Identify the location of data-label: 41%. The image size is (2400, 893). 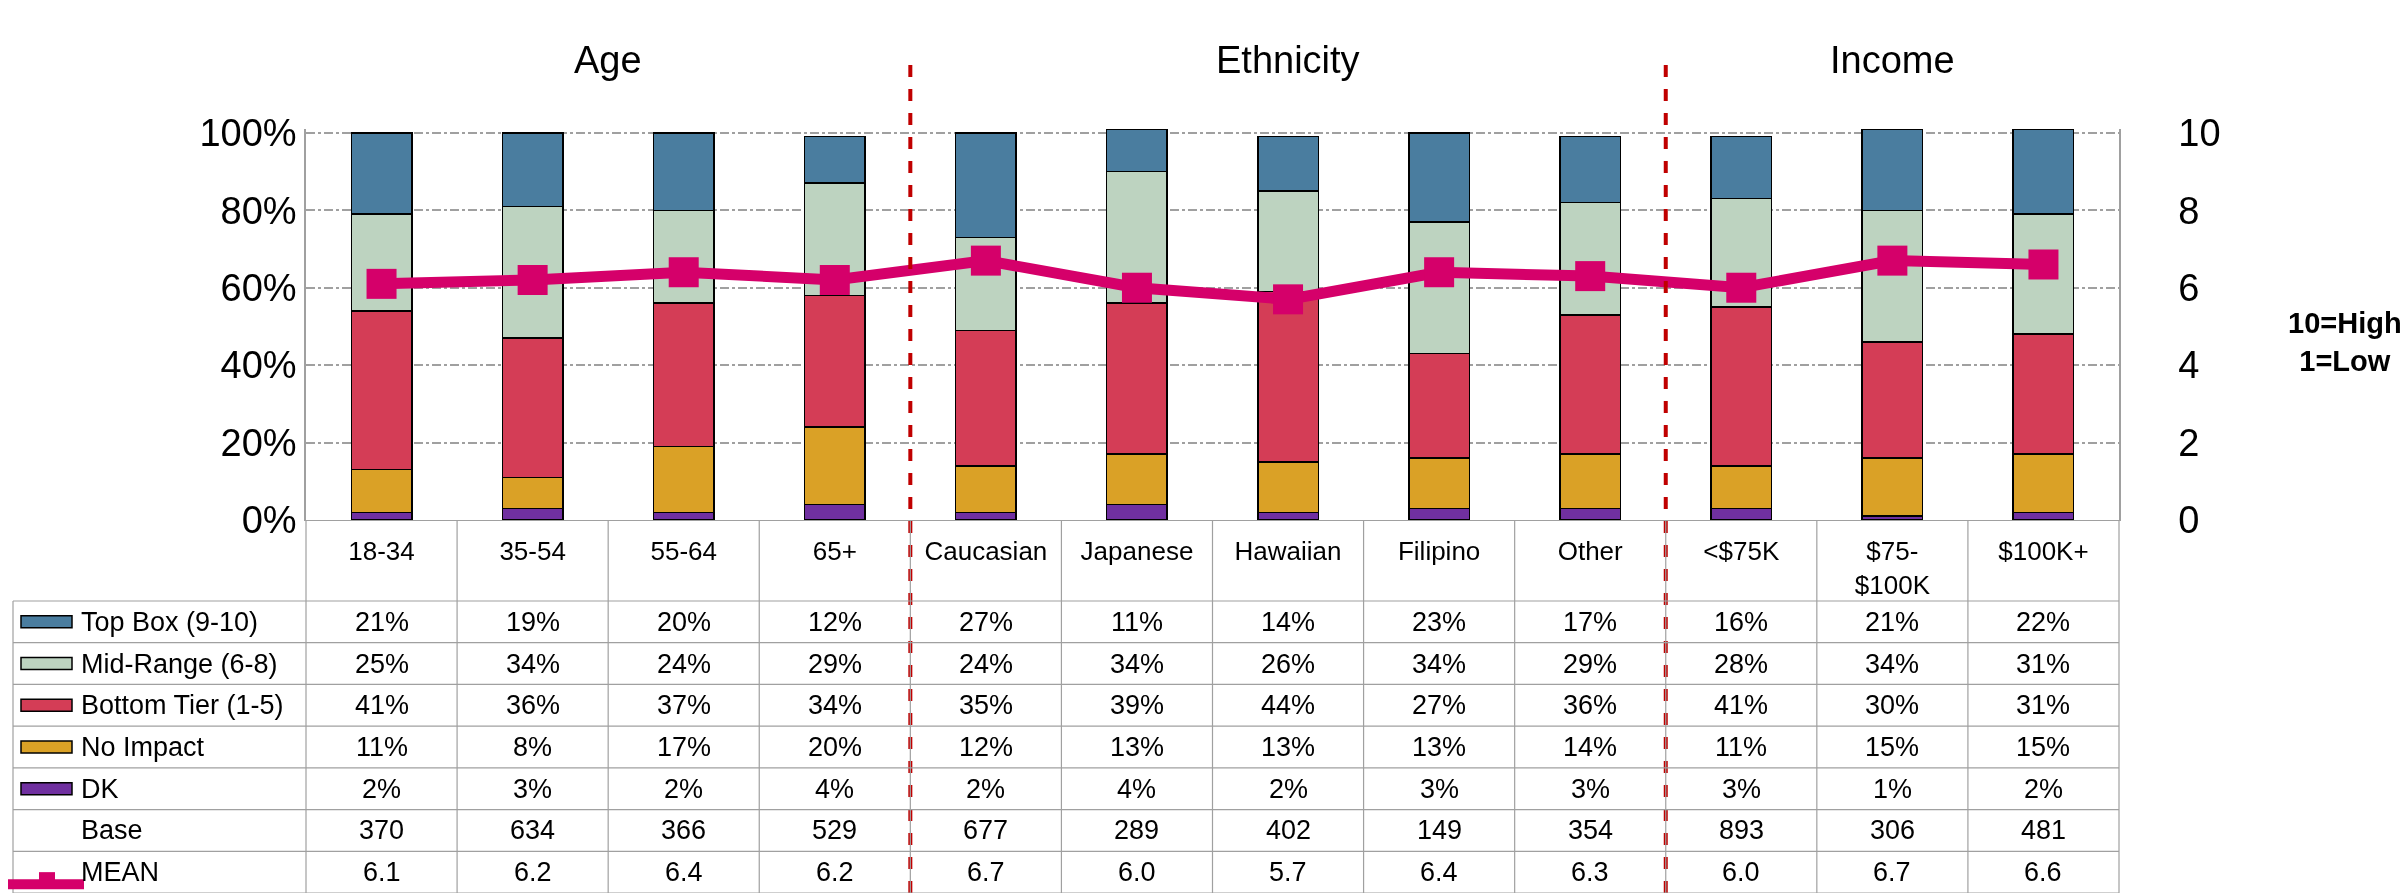
(382, 705).